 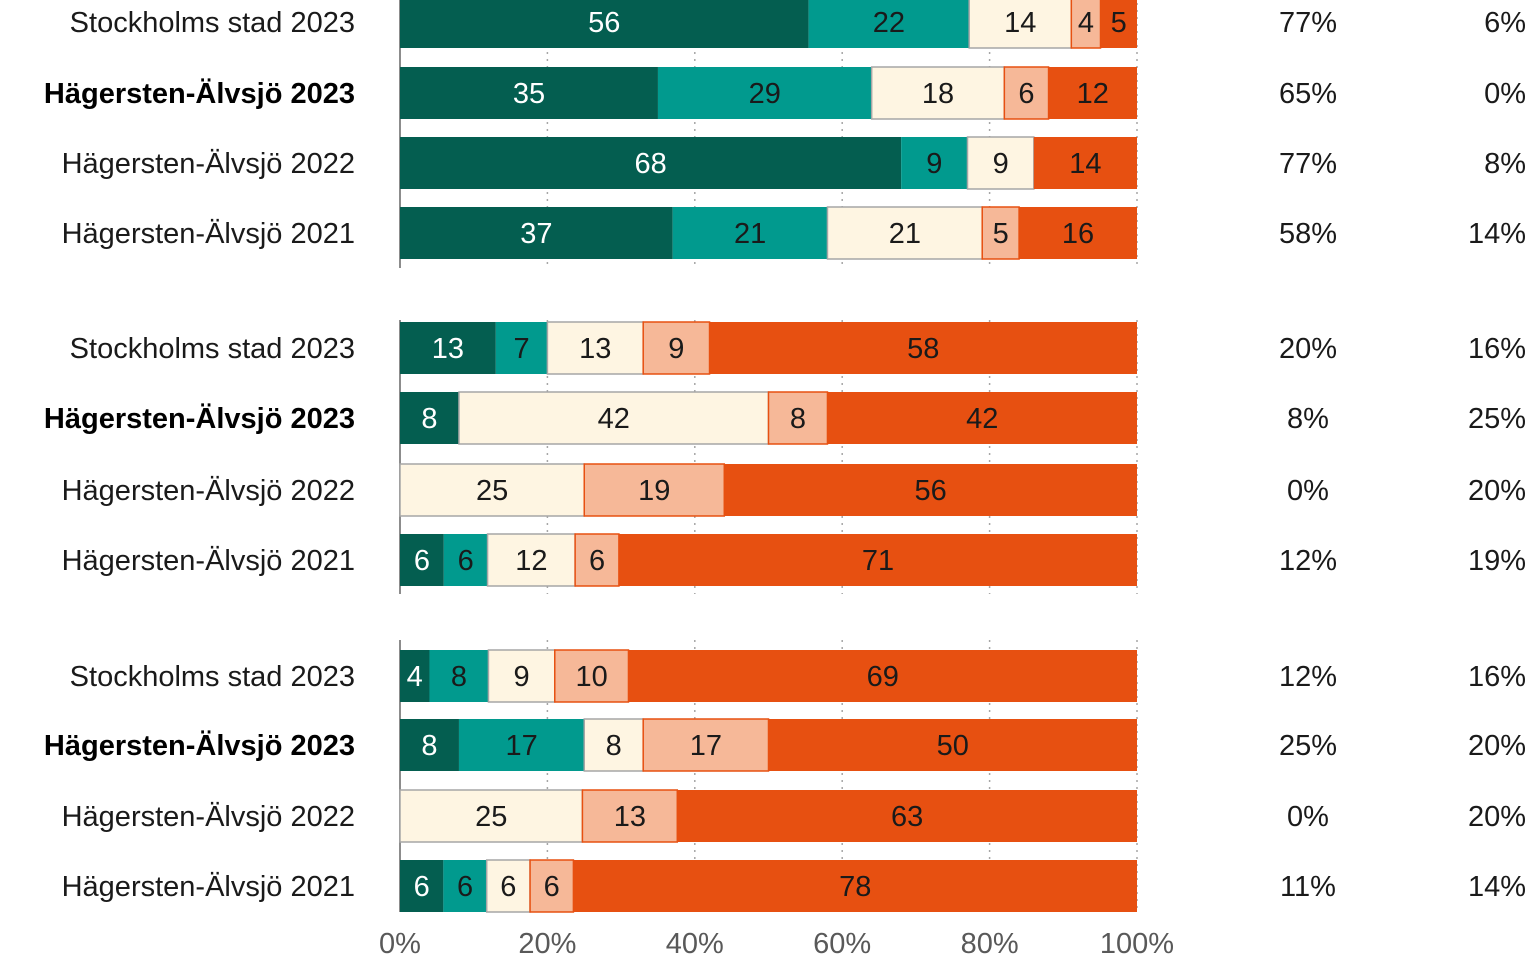 What do you see at coordinates (842, 944) in the screenshot?
I see `x-tick-label: 60%` at bounding box center [842, 944].